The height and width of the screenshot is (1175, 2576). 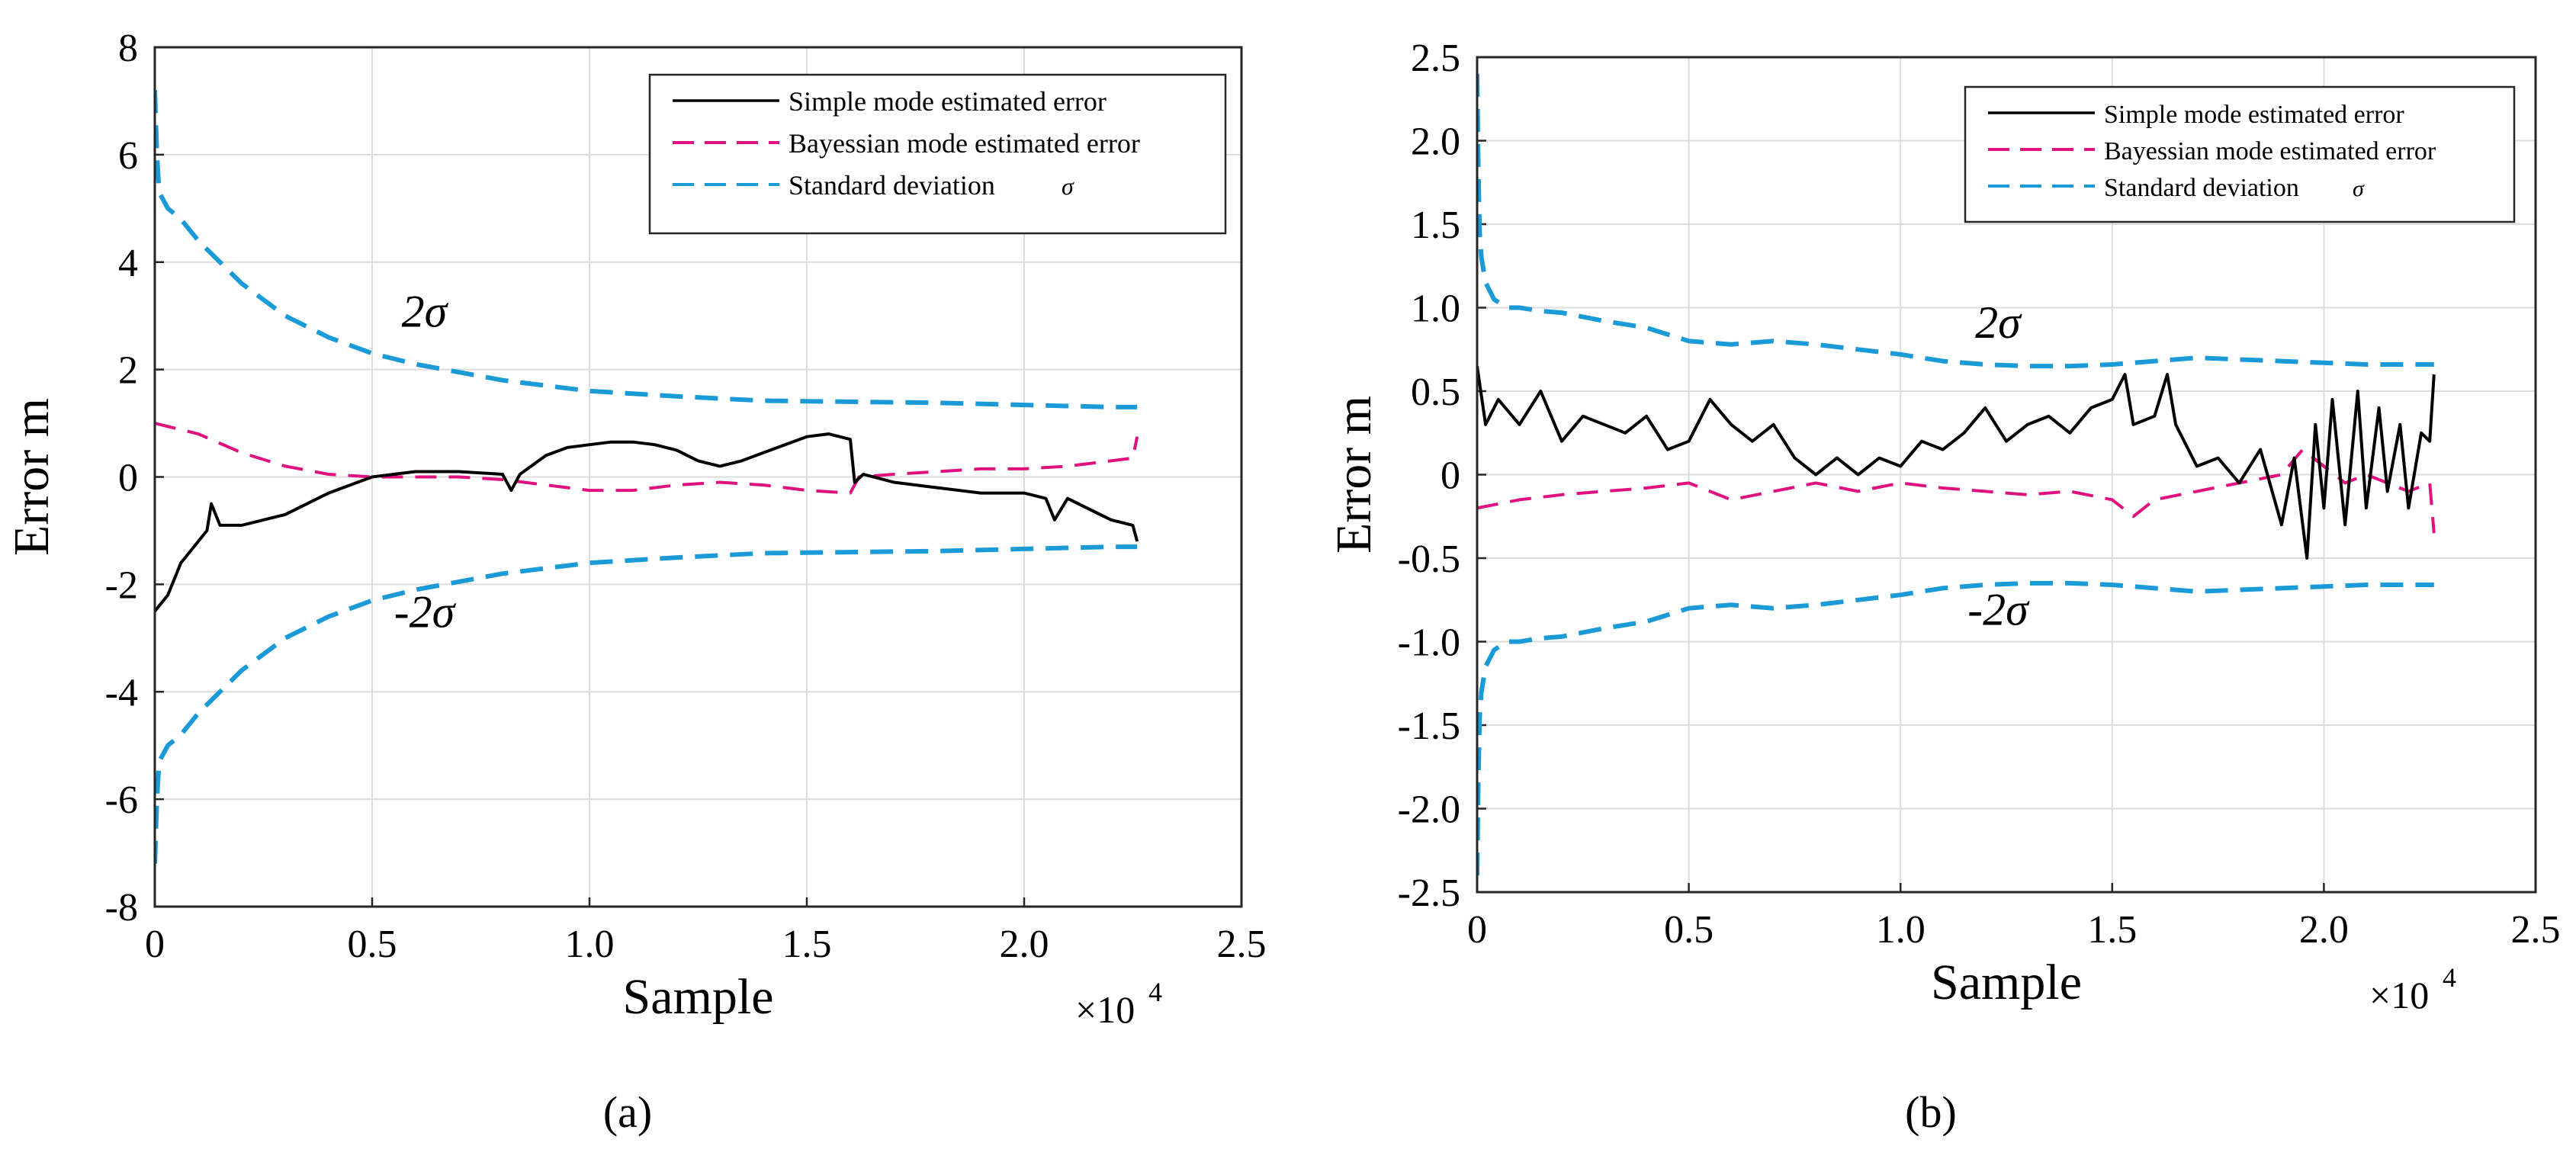 What do you see at coordinates (1429, 643) in the screenshot?
I see `y-tick-label: -1.0` at bounding box center [1429, 643].